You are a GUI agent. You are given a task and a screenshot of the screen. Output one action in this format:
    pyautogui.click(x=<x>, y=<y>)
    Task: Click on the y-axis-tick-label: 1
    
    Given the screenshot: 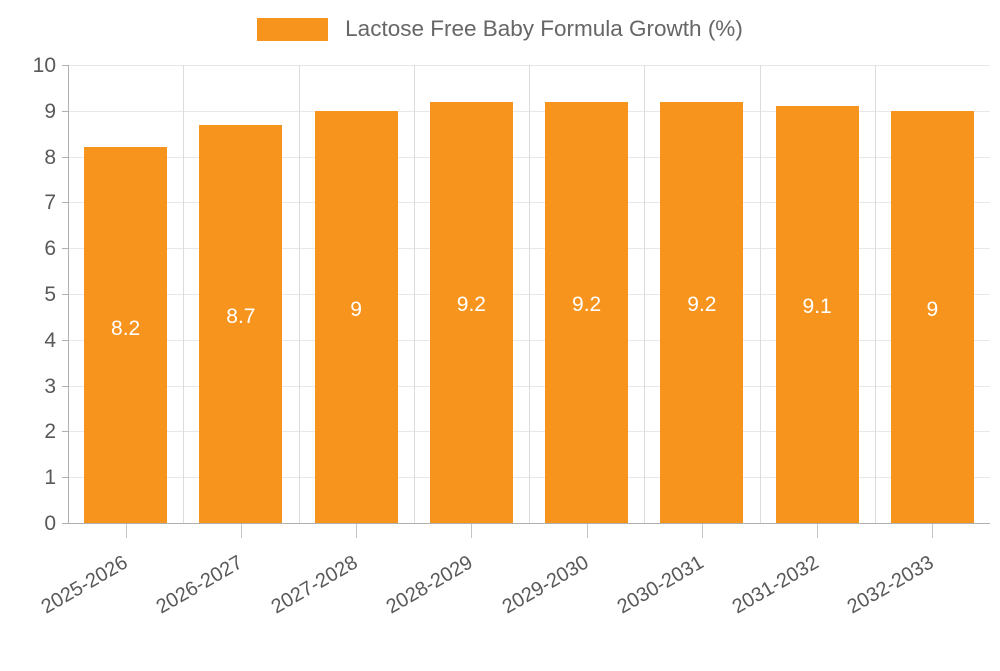 What is the action you would take?
    pyautogui.click(x=50, y=478)
    